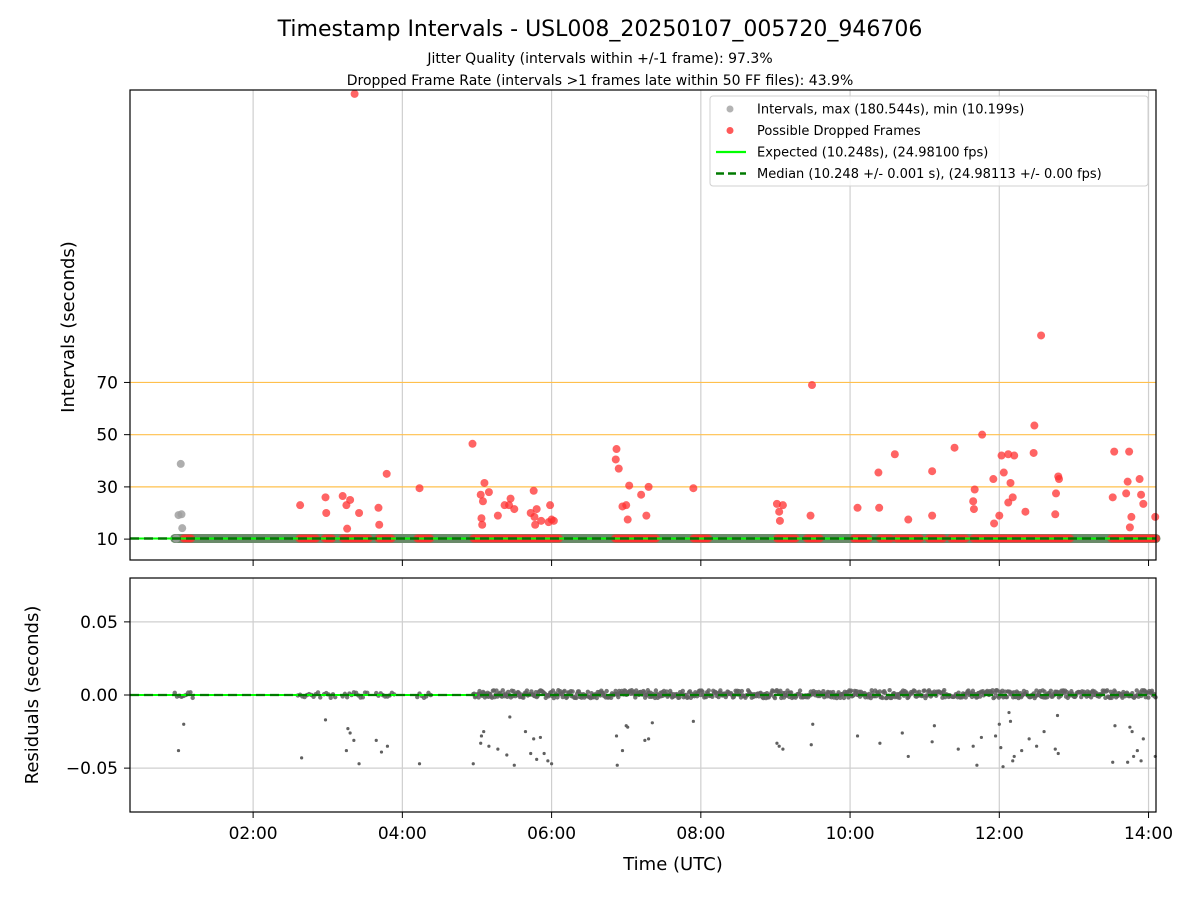  I want to click on intervals-y-tick-label: 30, so click(107, 488).